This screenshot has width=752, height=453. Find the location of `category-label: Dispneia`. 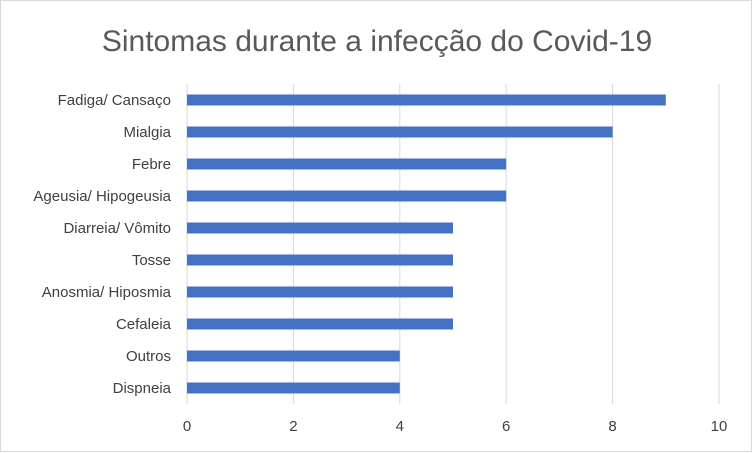

category-label: Dispneia is located at coordinates (142, 388).